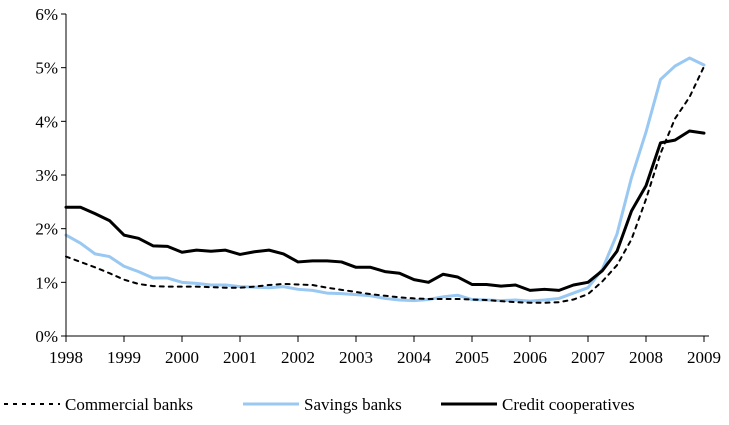 This screenshot has height=425, width=729. I want to click on x-tick-label: 2002, so click(298, 357).